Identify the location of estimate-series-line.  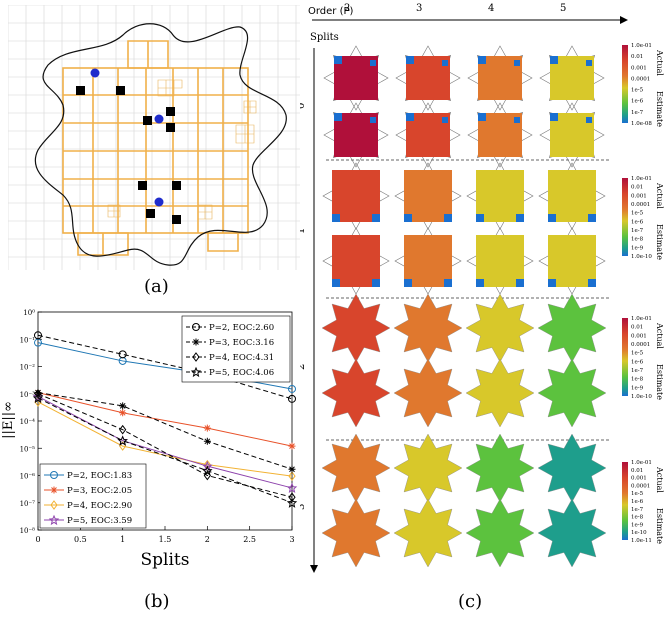
(165, 442).